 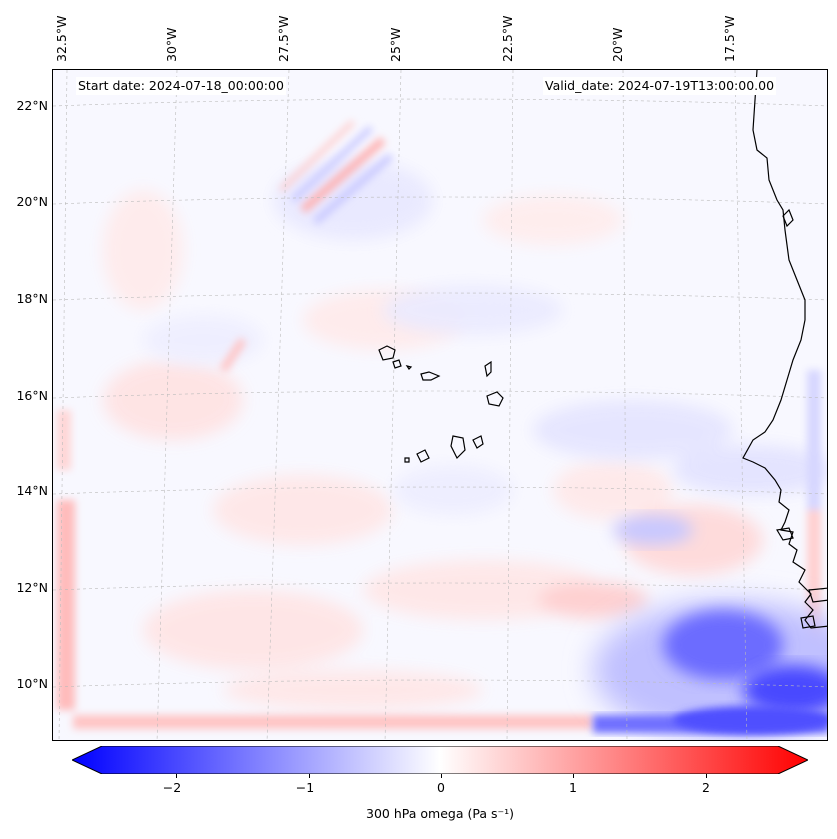 What do you see at coordinates (784, 349) in the screenshot?
I see `coastline` at bounding box center [784, 349].